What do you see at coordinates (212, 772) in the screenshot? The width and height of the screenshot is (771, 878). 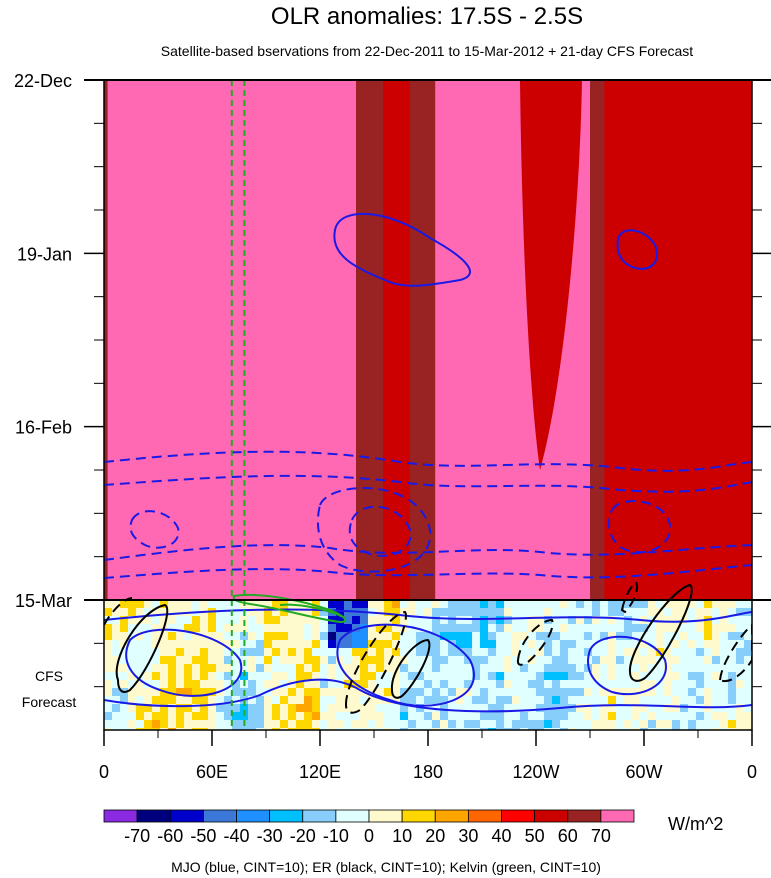 I see `x-tick-label: 60E` at bounding box center [212, 772].